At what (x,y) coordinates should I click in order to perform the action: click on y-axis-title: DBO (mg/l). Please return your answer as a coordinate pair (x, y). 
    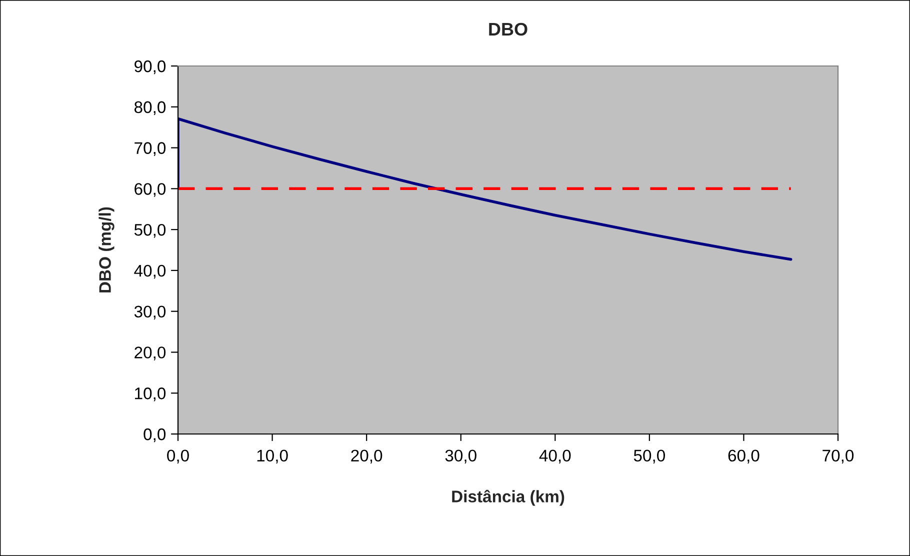
    Looking at the image, I should click on (106, 249).